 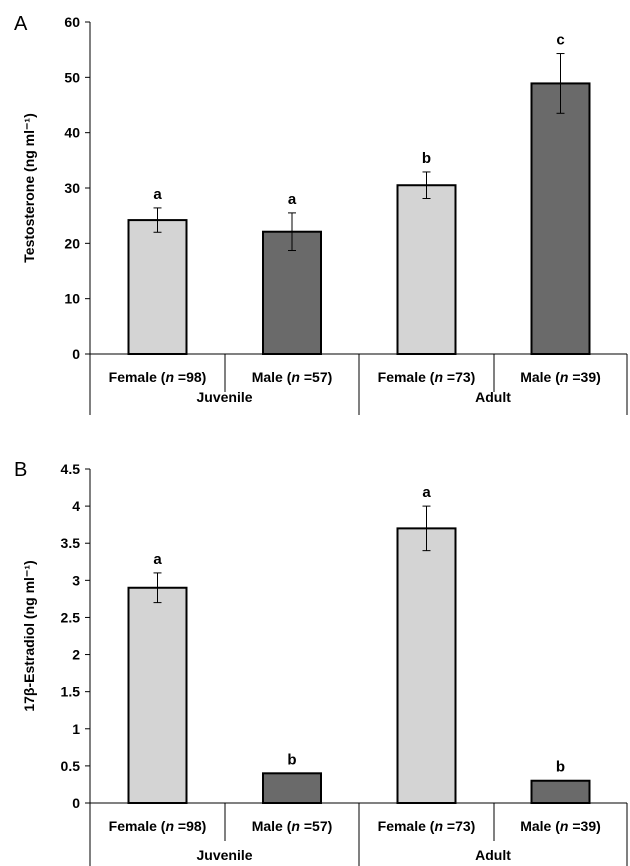 I want to click on y-tick-label: 50, so click(x=72, y=77).